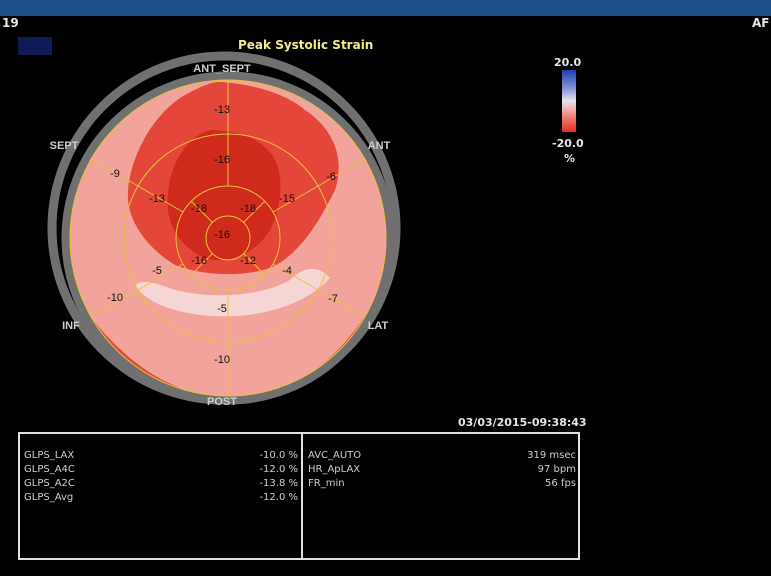 This screenshot has height=576, width=771. Describe the element at coordinates (761, 23) in the screenshot. I see `corner-indicator: AF` at that location.